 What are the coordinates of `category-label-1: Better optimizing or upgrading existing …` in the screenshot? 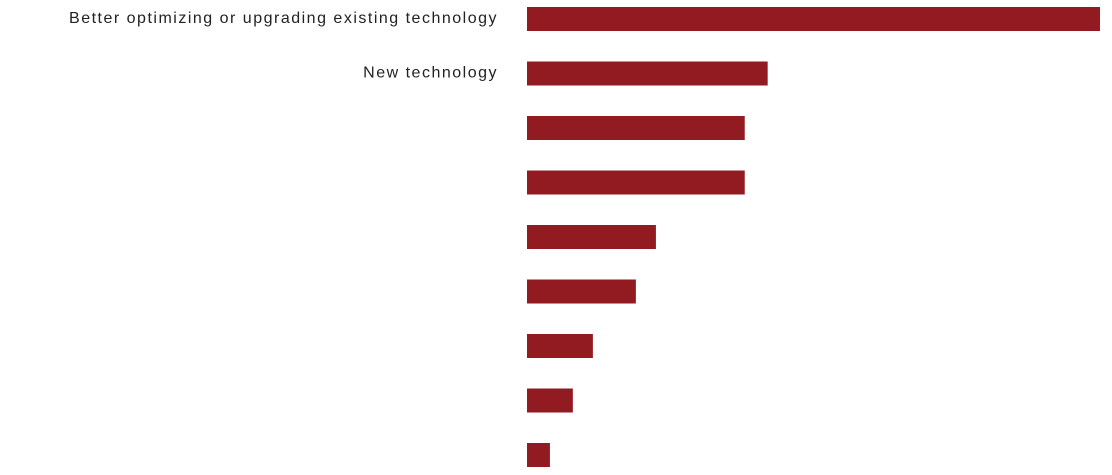 It's located at (283, 18).